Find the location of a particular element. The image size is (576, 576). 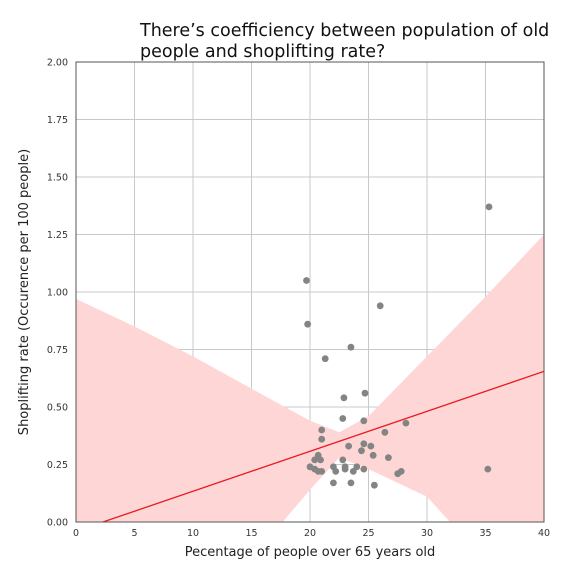

y-tick-label: 1.25 is located at coordinates (57, 235).